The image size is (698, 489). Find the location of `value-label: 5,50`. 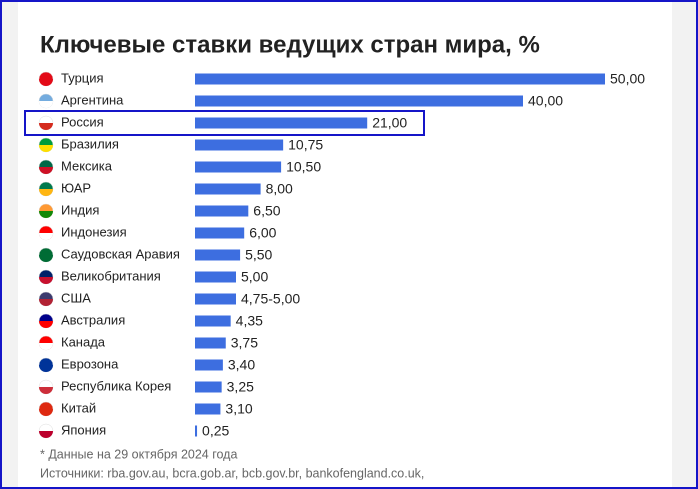

value-label: 5,50 is located at coordinates (258, 255).